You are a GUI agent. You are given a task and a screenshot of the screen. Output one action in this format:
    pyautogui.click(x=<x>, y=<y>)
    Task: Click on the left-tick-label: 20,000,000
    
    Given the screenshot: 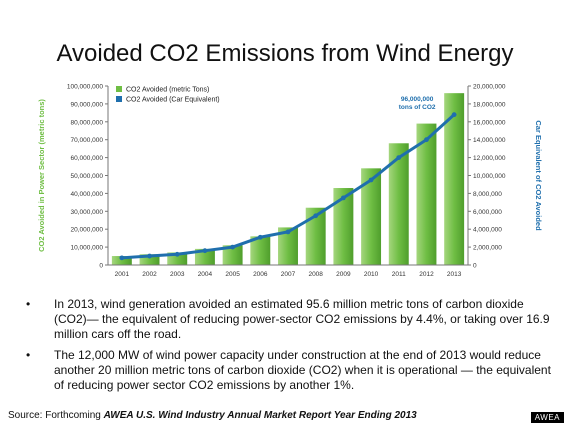 What is the action you would take?
    pyautogui.click(x=86, y=230)
    